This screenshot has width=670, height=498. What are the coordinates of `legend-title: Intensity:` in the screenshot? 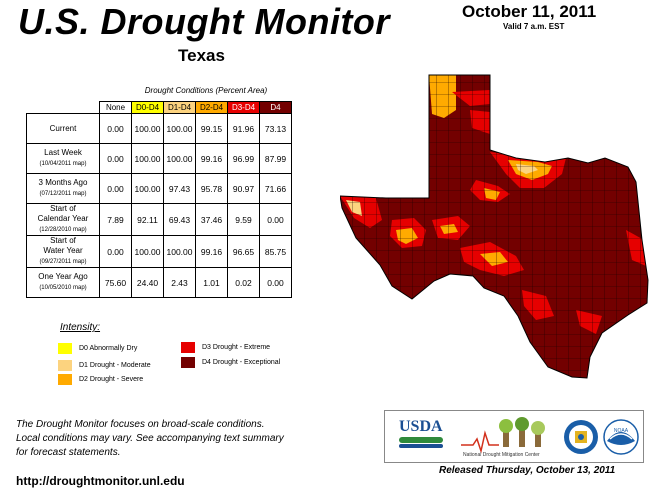 It's located at (80, 327).